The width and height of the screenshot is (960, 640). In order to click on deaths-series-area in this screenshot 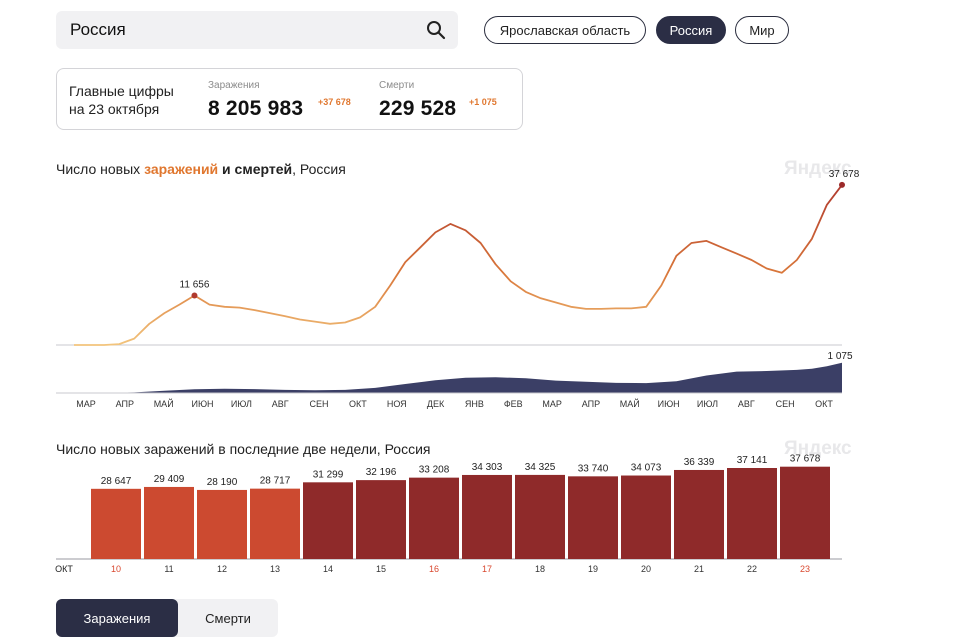, I will do `click(458, 377)`.